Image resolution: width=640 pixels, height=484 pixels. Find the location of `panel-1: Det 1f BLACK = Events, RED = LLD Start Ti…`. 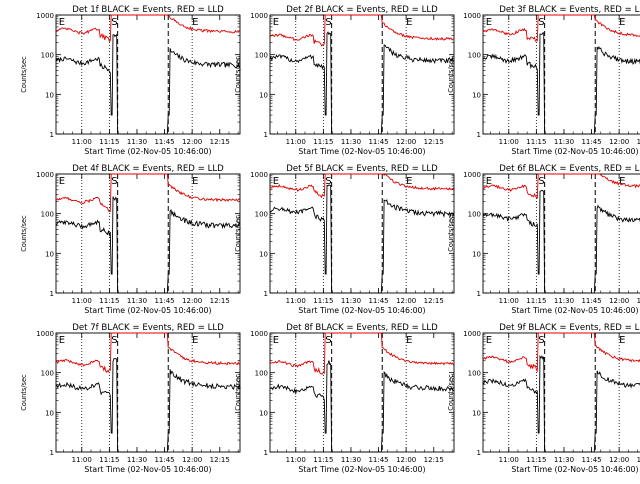

panel-1: Det 1f BLACK = Events, RED = LLD Start Ti… is located at coordinates (130, 80).